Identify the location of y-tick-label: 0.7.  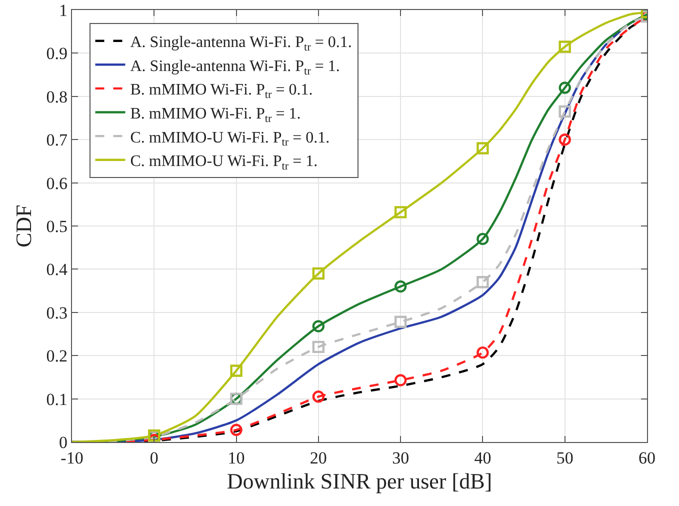
(57, 140).